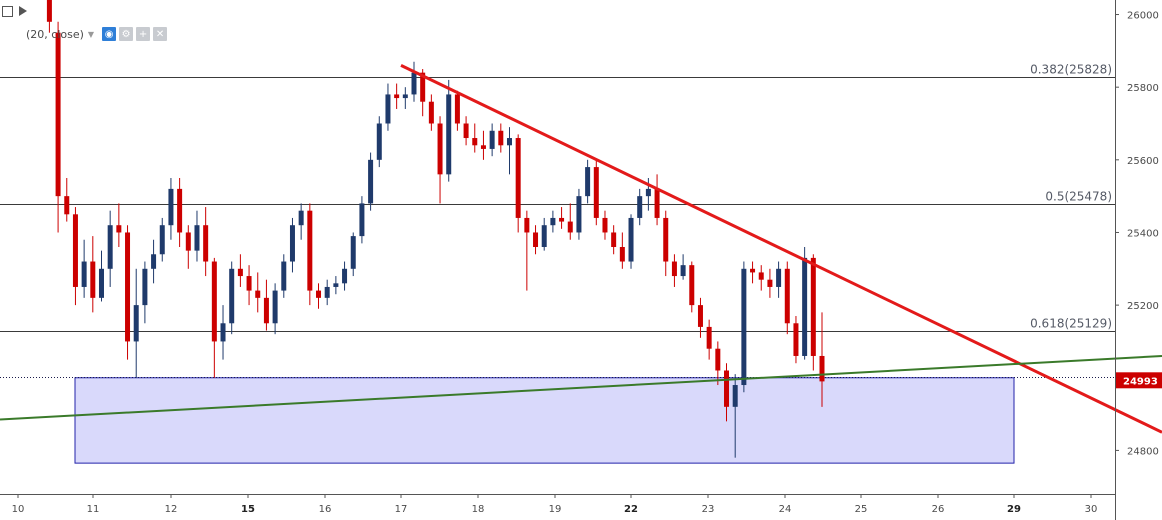  I want to click on y-tick-label: 25400, so click(1143, 233).